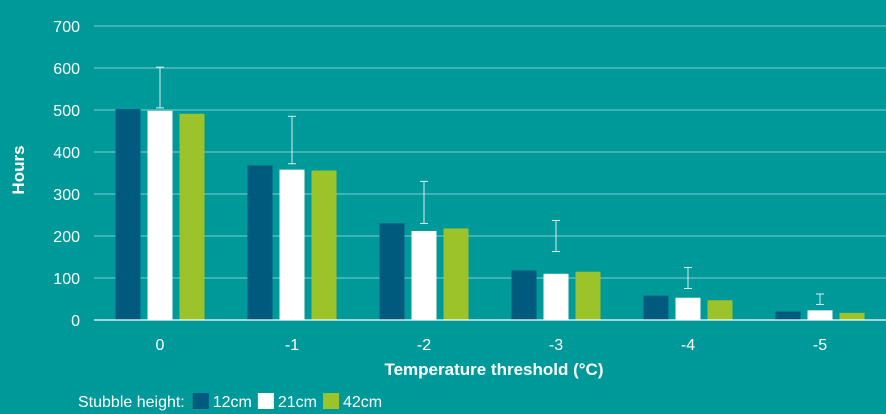 This screenshot has width=886, height=414. What do you see at coordinates (292, 345) in the screenshot?
I see `x-tick-label: -1` at bounding box center [292, 345].